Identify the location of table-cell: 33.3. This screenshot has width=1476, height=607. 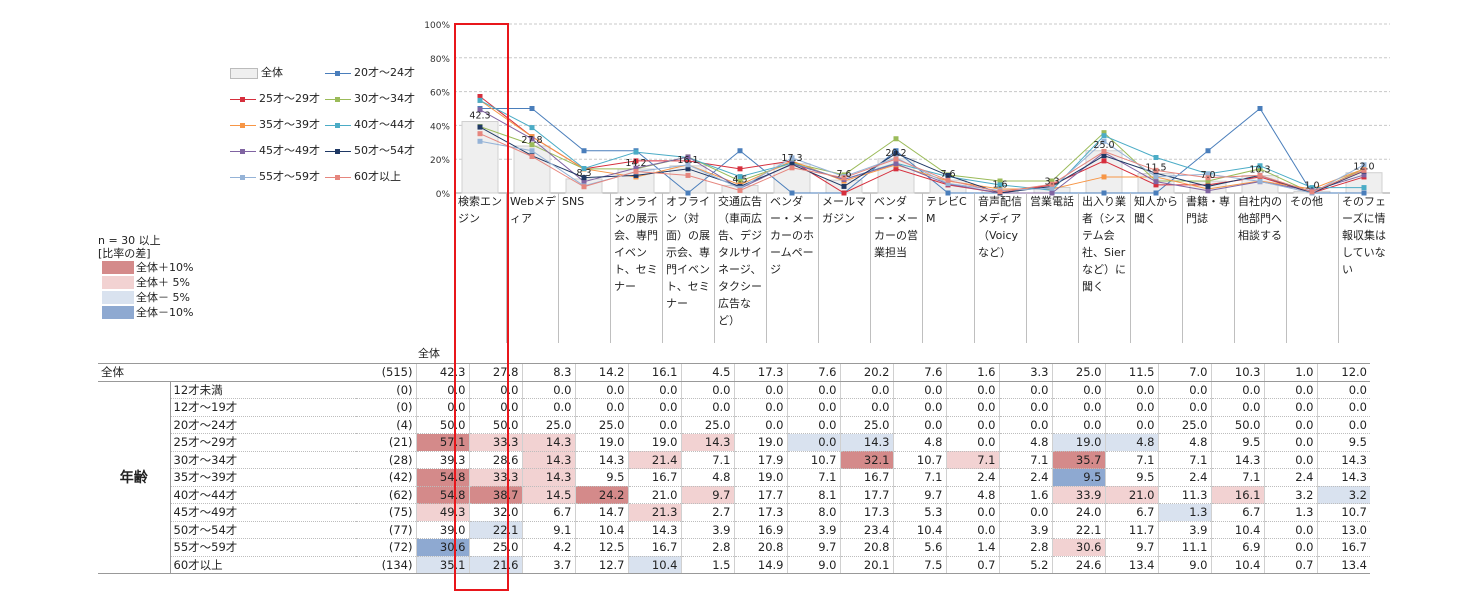
(495, 477).